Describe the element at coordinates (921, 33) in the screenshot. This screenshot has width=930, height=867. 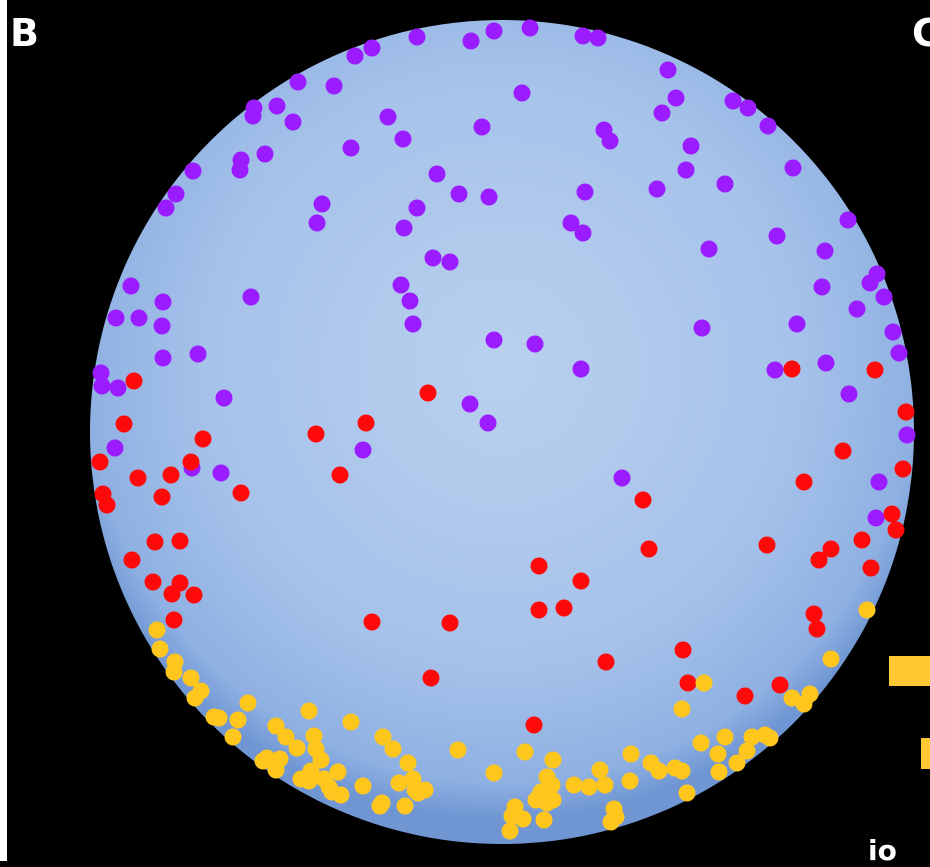
I see `panel-label-c: C` at that location.